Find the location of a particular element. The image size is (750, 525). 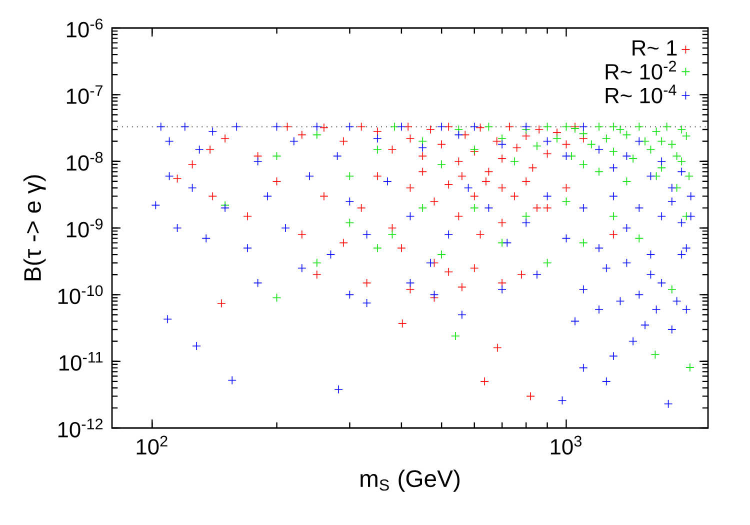

legend-label: R~ 1 is located at coordinates (654, 48).